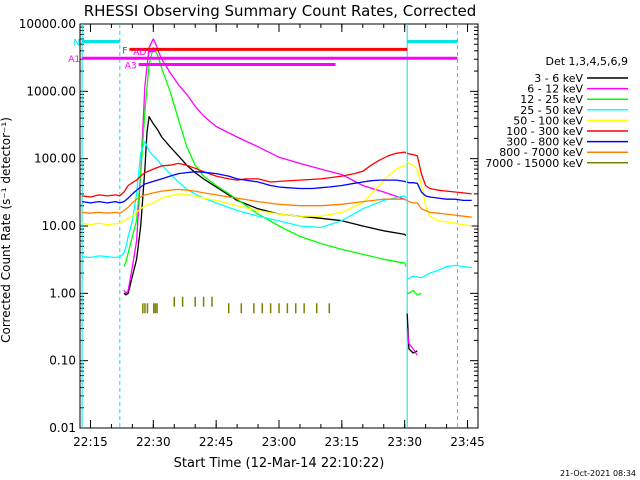 The image size is (640, 480). What do you see at coordinates (544, 131) in the screenshot?
I see `legend-label: 100 - 300 keV` at bounding box center [544, 131].